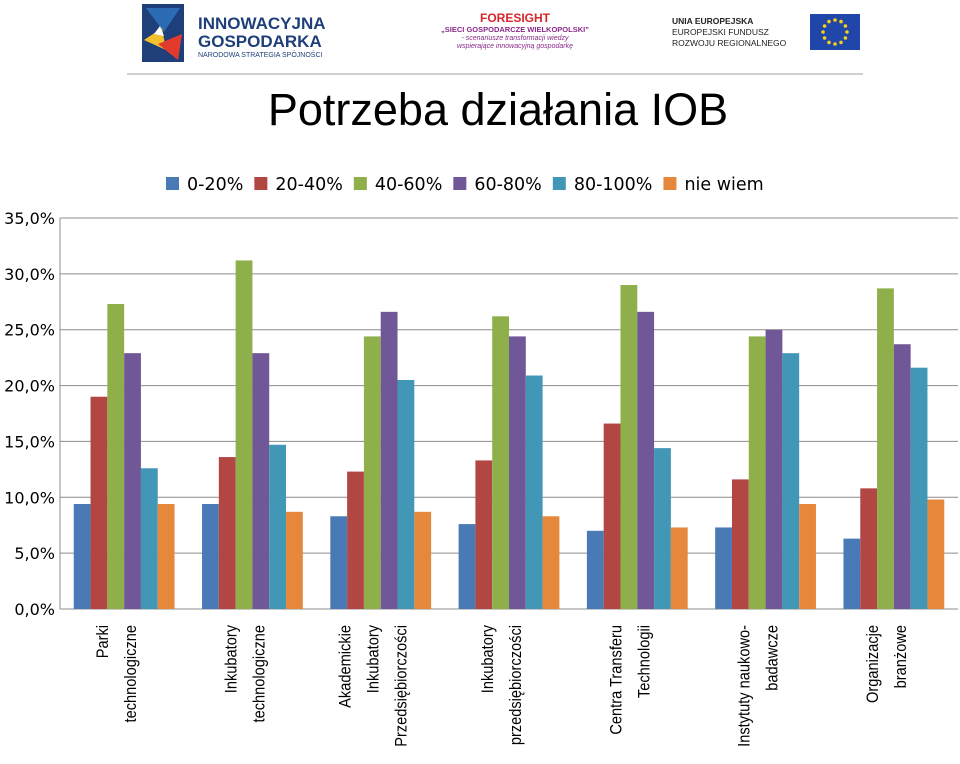 This screenshot has height=764, width=960. Describe the element at coordinates (29, 441) in the screenshot. I see `y-tick-label: 15,0%` at that location.